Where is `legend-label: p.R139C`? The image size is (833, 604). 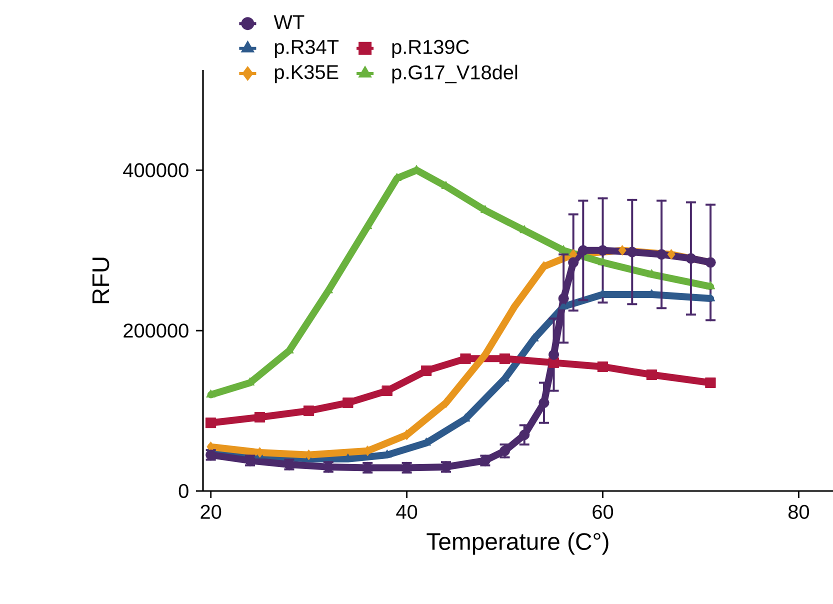
legend-label: p.R139C is located at coordinates (430, 49).